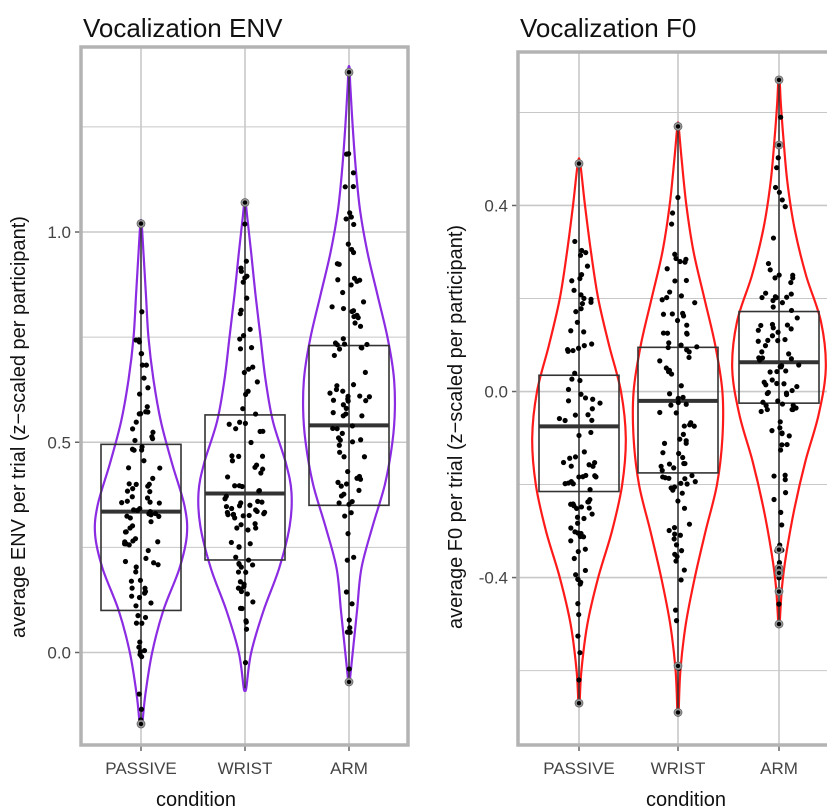  What do you see at coordinates (496, 392) in the screenshot?
I see `f0-y-tick-label: 0.0` at bounding box center [496, 392].